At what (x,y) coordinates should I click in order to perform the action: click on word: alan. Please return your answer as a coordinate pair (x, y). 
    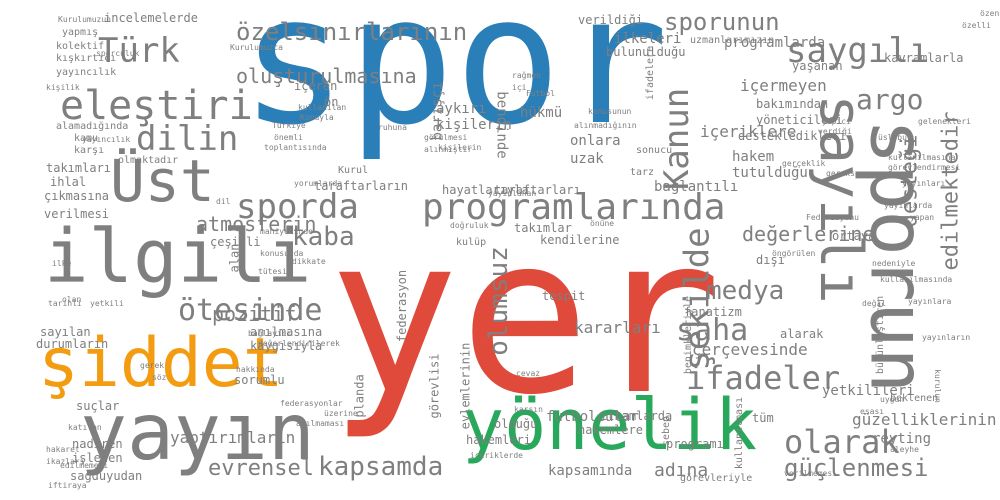
    Looking at the image, I should click on (234, 258).